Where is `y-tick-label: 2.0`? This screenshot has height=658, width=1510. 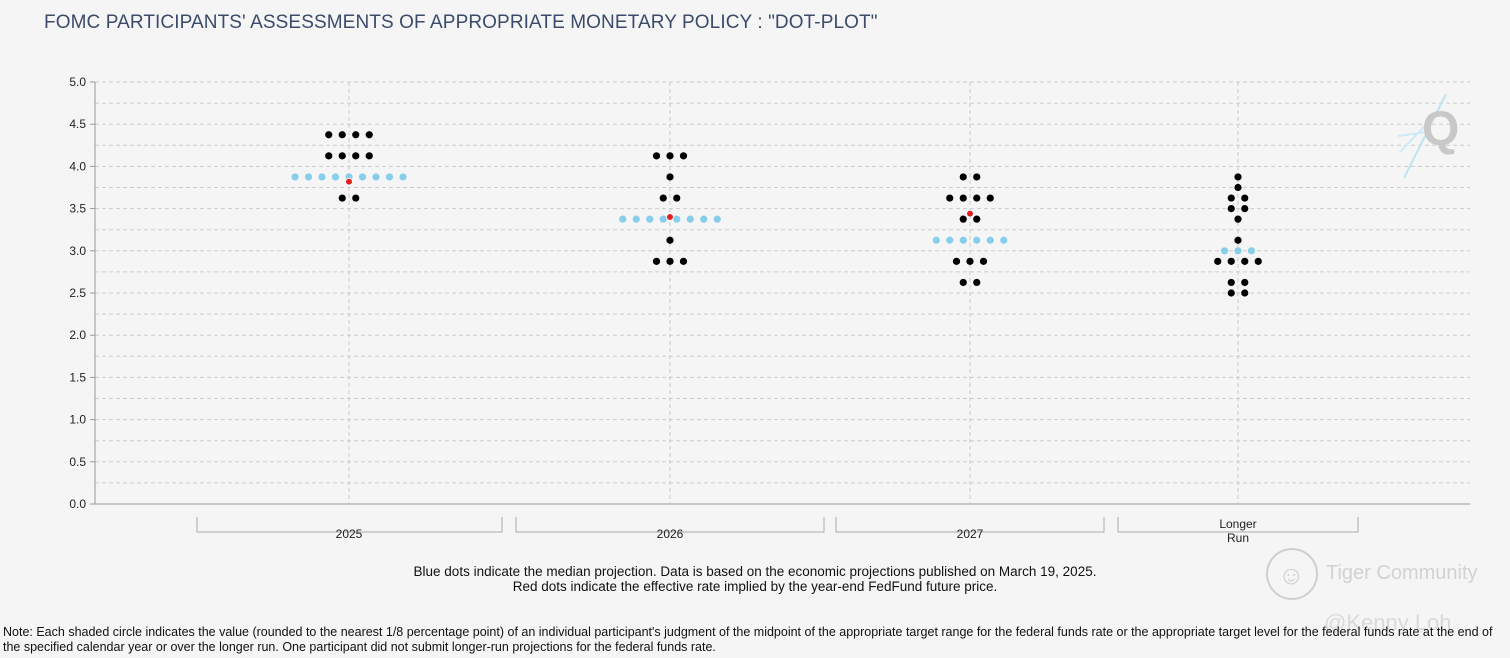 y-tick-label: 2.0 is located at coordinates (77, 335).